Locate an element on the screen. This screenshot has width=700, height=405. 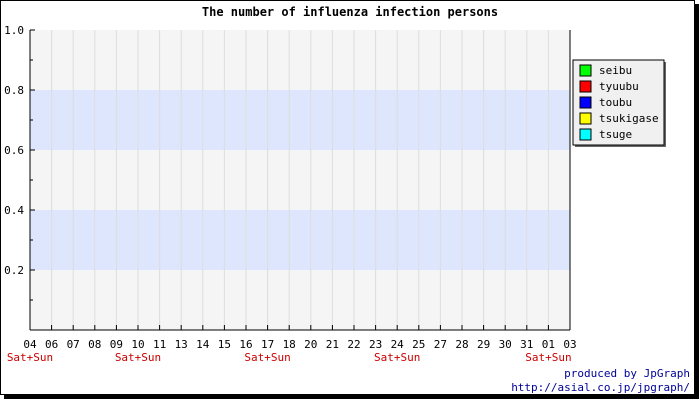
x-tick-label: 27 is located at coordinates (440, 344).